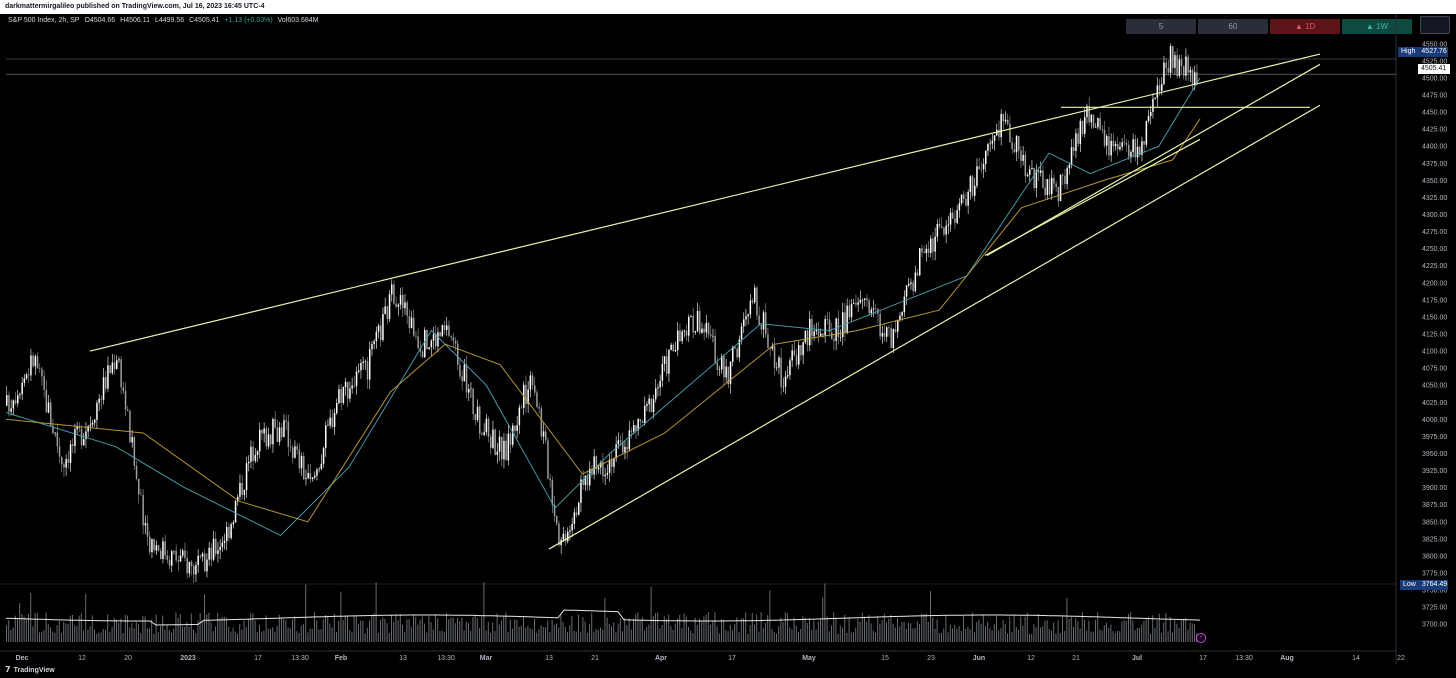 Image resolution: width=1456 pixels, height=678 pixels. What do you see at coordinates (1434, 78) in the screenshot?
I see `price-axis-tick-2: 4500.00` at bounding box center [1434, 78].